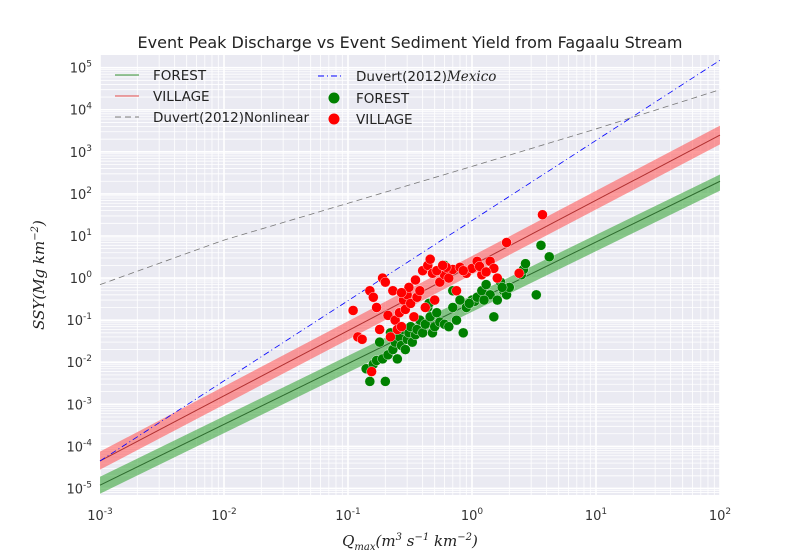 Image resolution: width=800 pixels, height=554 pixels. Describe the element at coordinates (224, 515) in the screenshot. I see `x-tick-label: 10⁻²` at that location.